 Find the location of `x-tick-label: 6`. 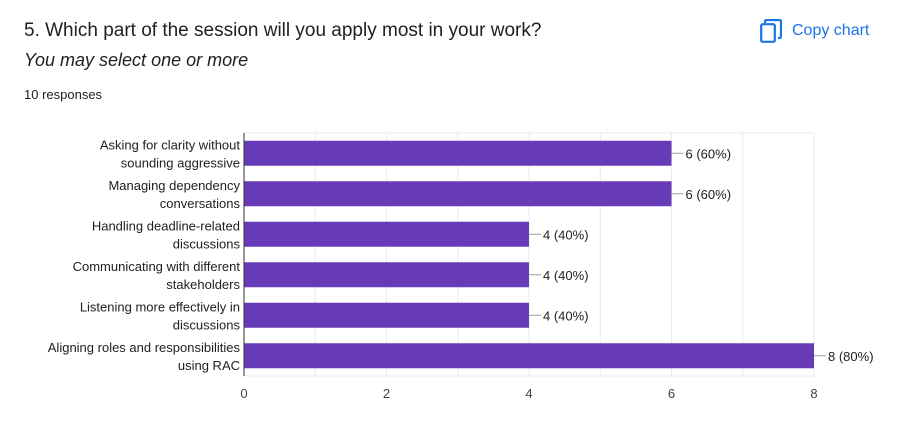

x-tick-label: 6 is located at coordinates (671, 393).